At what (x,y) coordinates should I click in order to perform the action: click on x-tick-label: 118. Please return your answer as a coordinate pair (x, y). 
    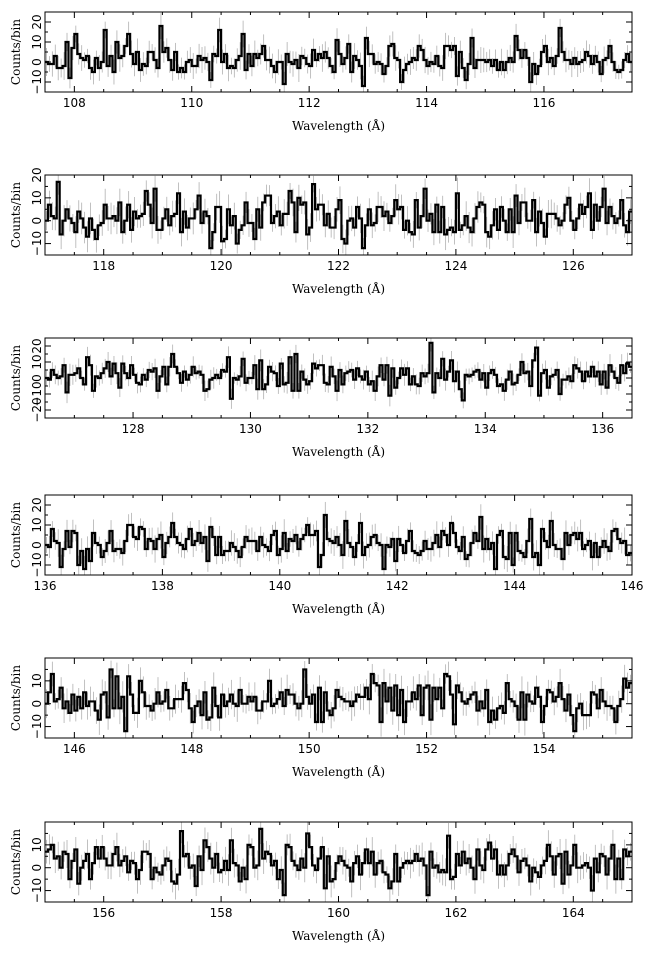
    Looking at the image, I should click on (103, 266).